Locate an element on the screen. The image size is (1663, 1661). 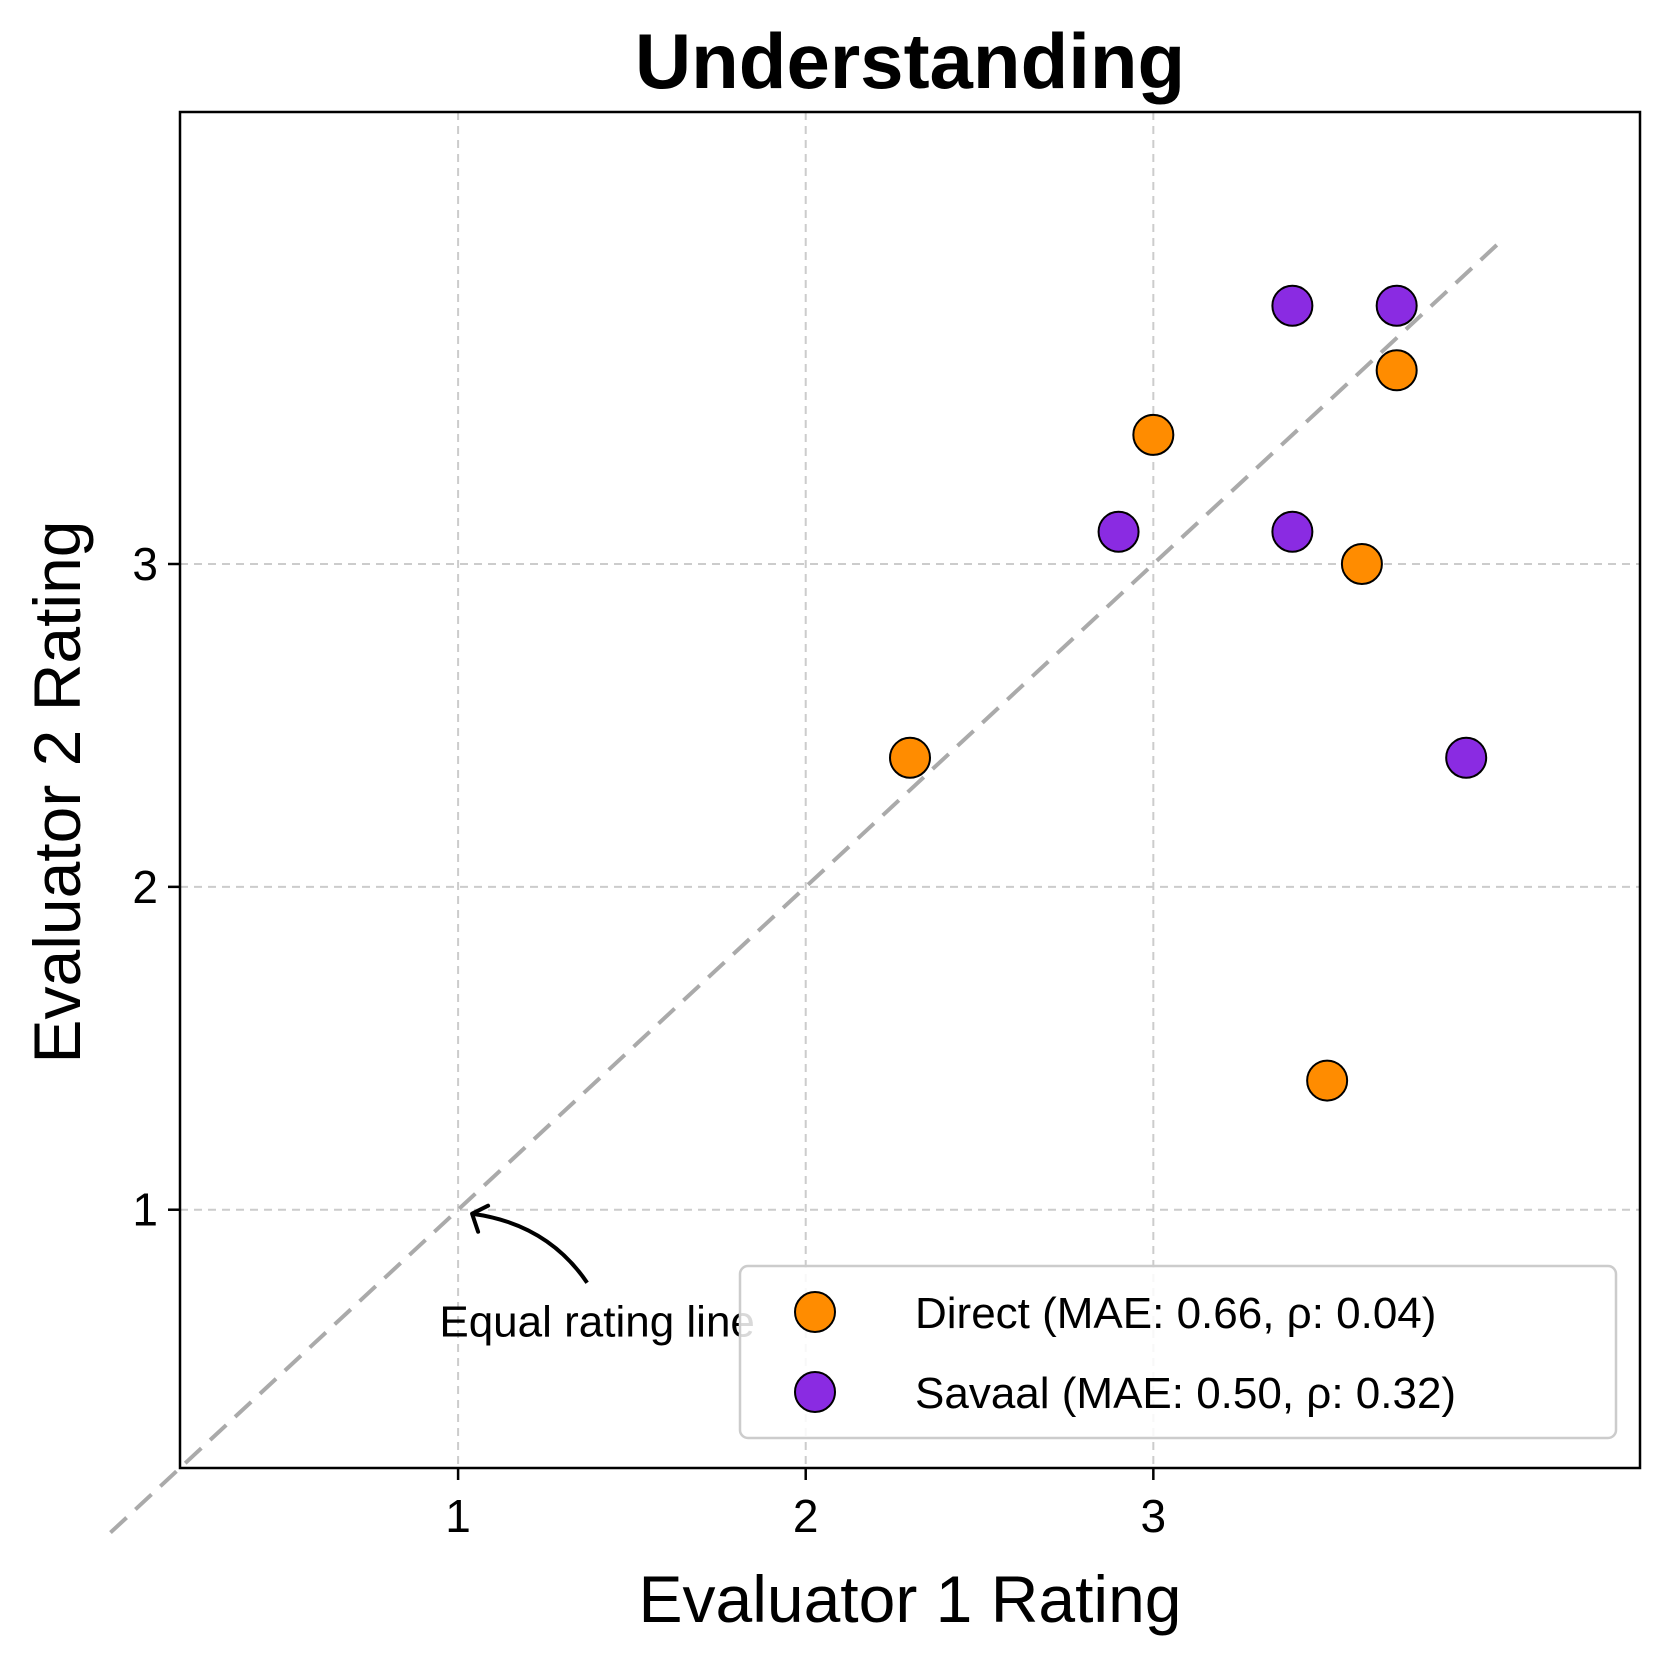
x-ticks: 1 2 3 is located at coordinates (805, 1505).